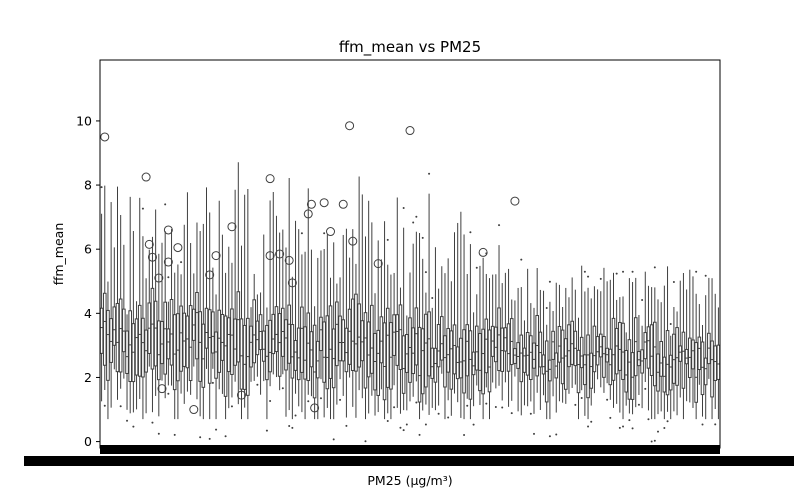 This screenshot has height=500, width=800. Describe the element at coordinates (88, 249) in the screenshot. I see `y-tick-label: 6` at that location.